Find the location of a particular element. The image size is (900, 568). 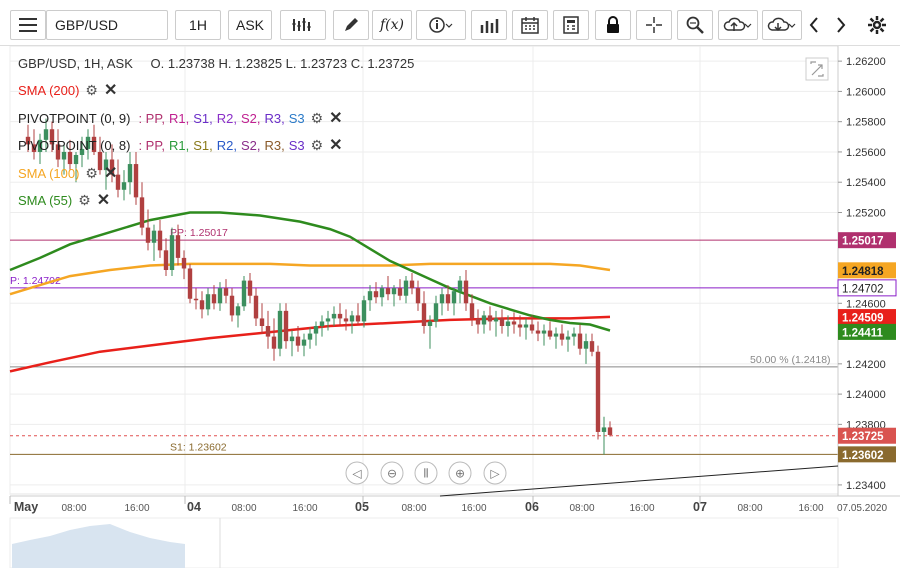

reset-button-icon: ⦀ is located at coordinates (425, 474).